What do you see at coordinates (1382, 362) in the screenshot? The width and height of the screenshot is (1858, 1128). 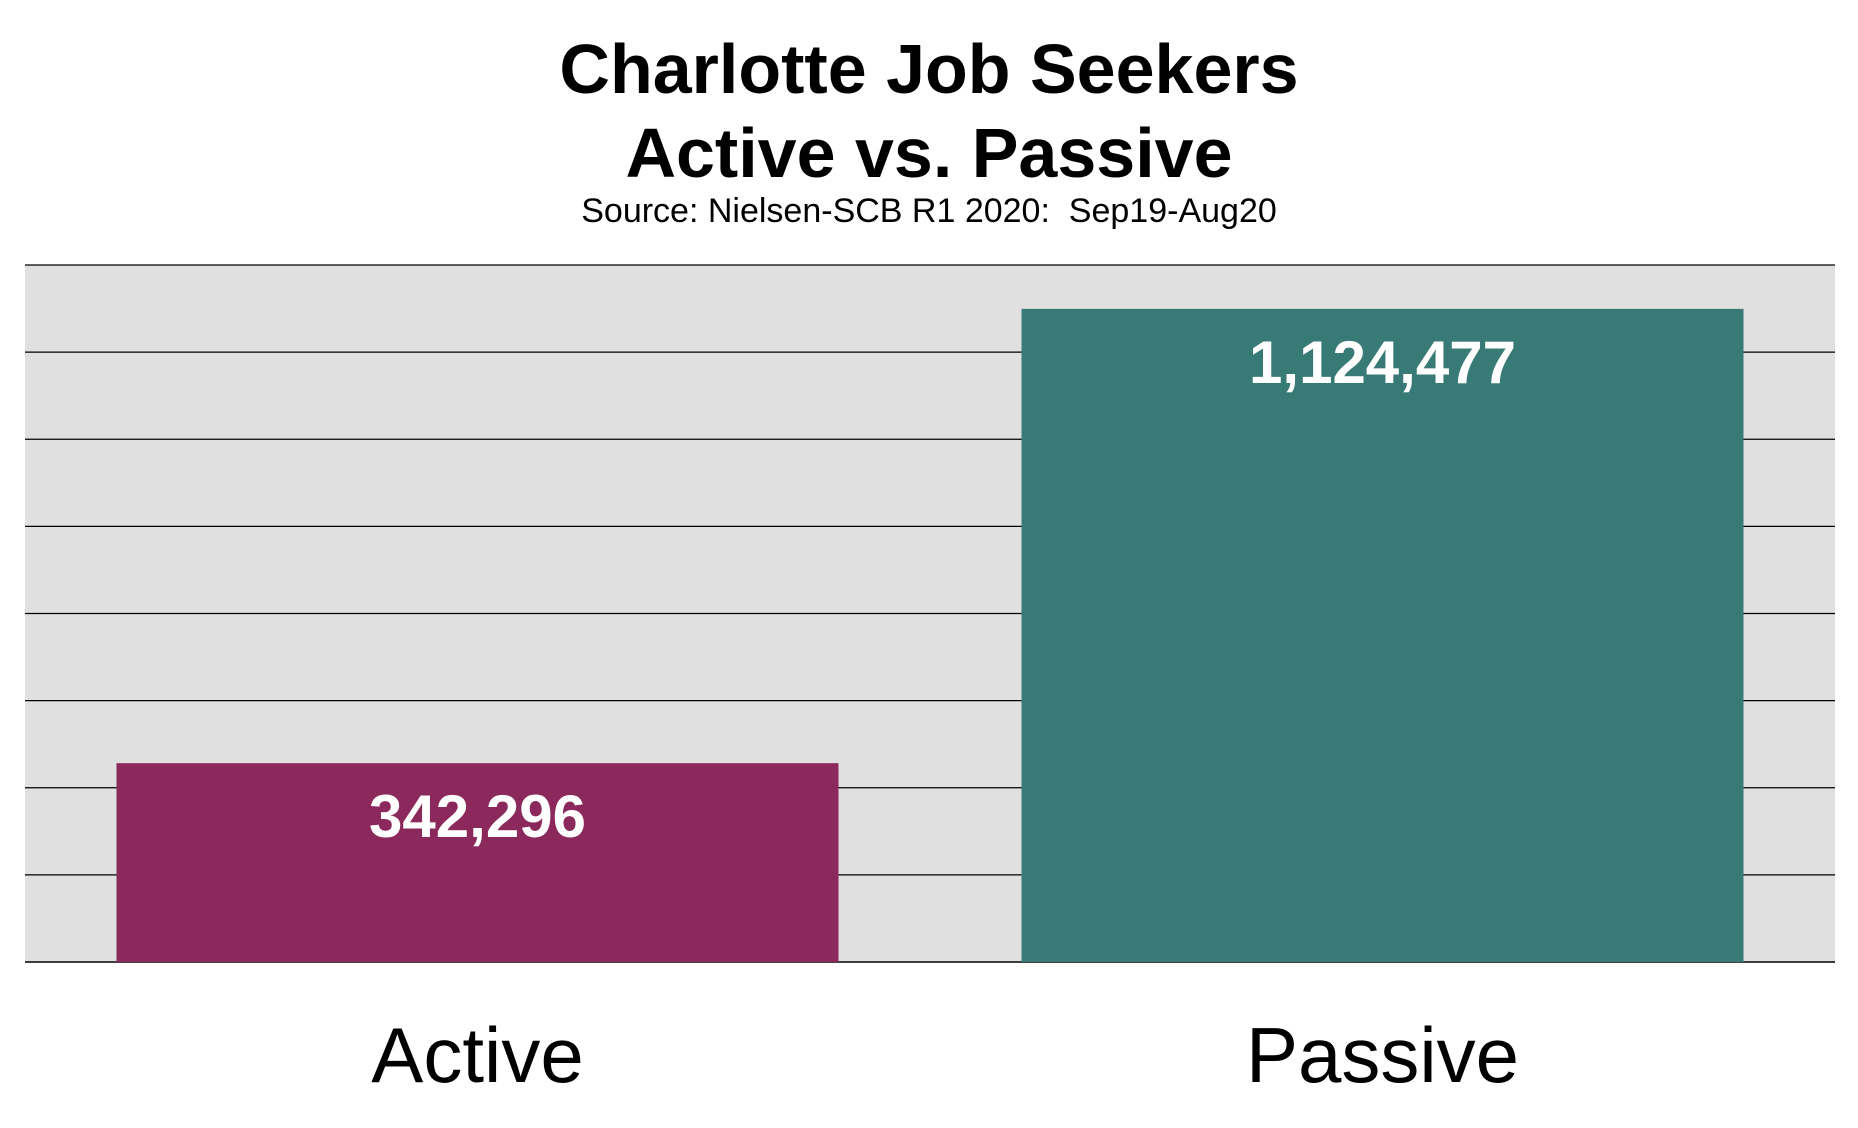 I see `value-label-passive: 1,124,477` at bounding box center [1382, 362].